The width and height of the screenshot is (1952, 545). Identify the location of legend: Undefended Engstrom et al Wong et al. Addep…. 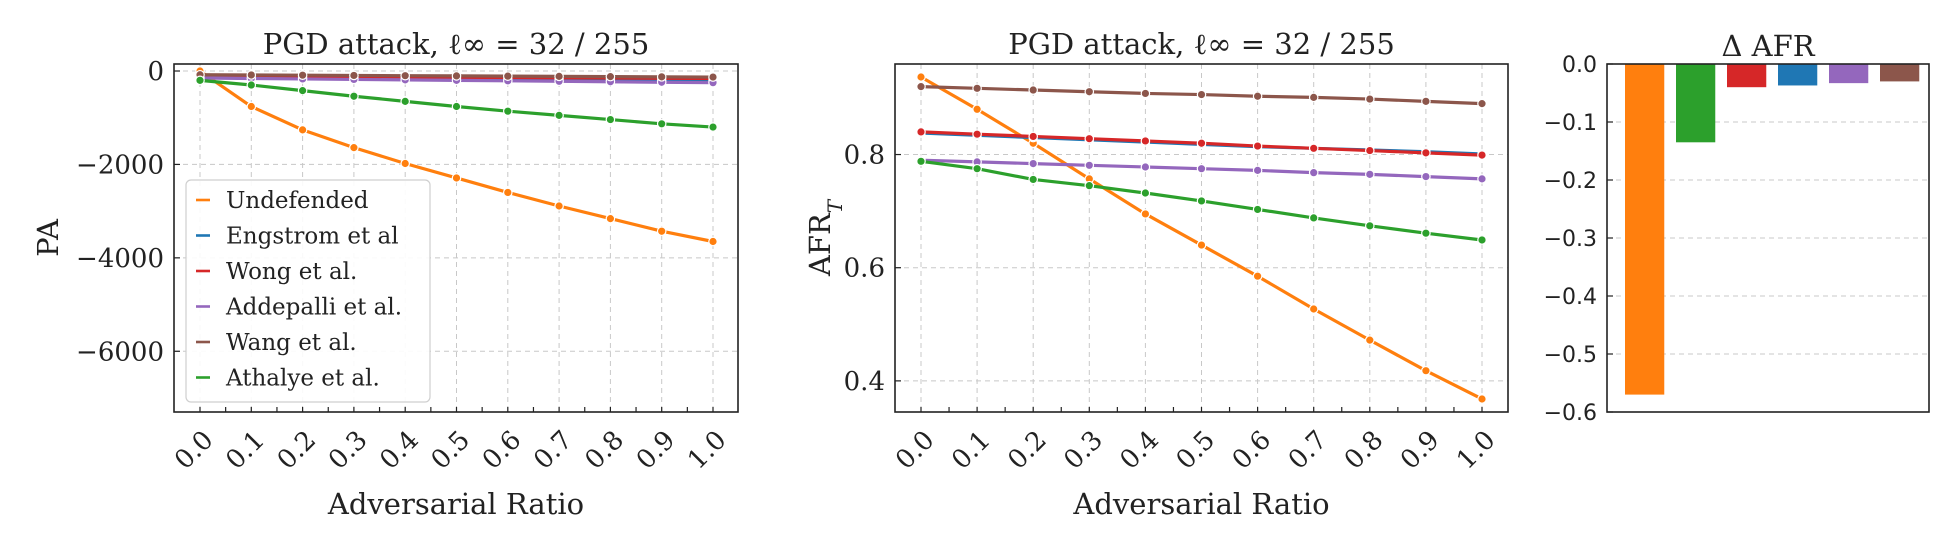
(308, 291).